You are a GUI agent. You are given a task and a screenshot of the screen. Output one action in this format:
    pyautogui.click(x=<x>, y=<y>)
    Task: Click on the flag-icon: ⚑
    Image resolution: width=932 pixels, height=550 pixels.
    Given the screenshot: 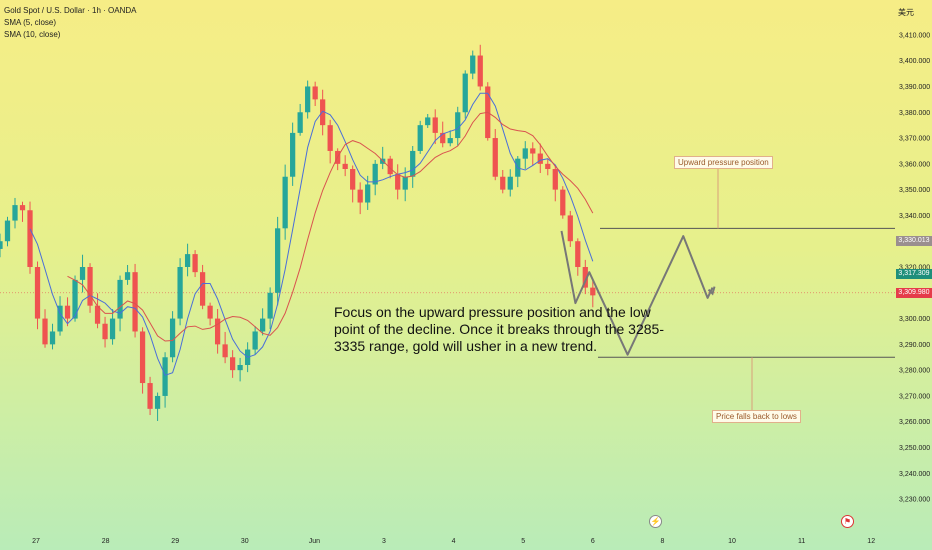 What is the action you would take?
    pyautogui.click(x=847, y=521)
    